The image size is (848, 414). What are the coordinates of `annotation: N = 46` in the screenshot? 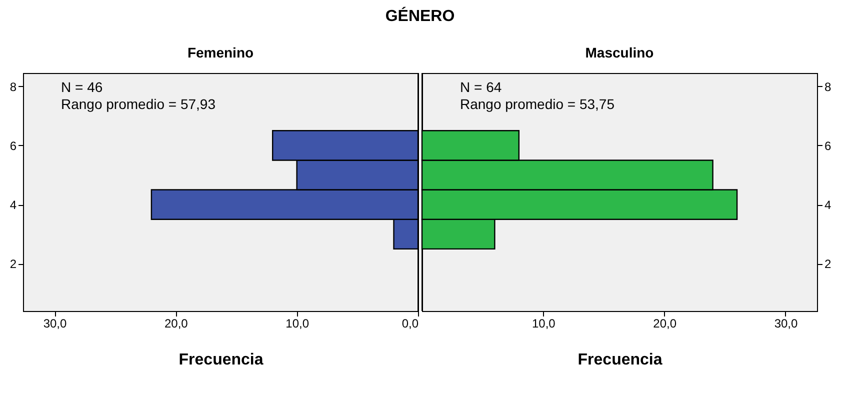 It's located at (82, 87).